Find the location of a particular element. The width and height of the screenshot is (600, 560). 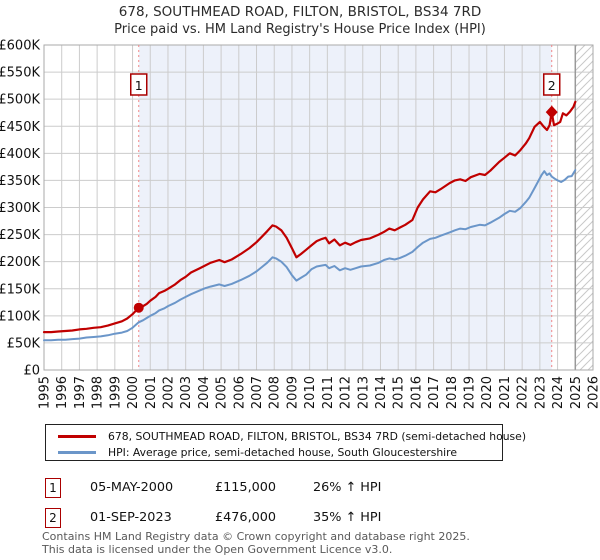

sale-1-price: £115,000 is located at coordinates (246, 487).